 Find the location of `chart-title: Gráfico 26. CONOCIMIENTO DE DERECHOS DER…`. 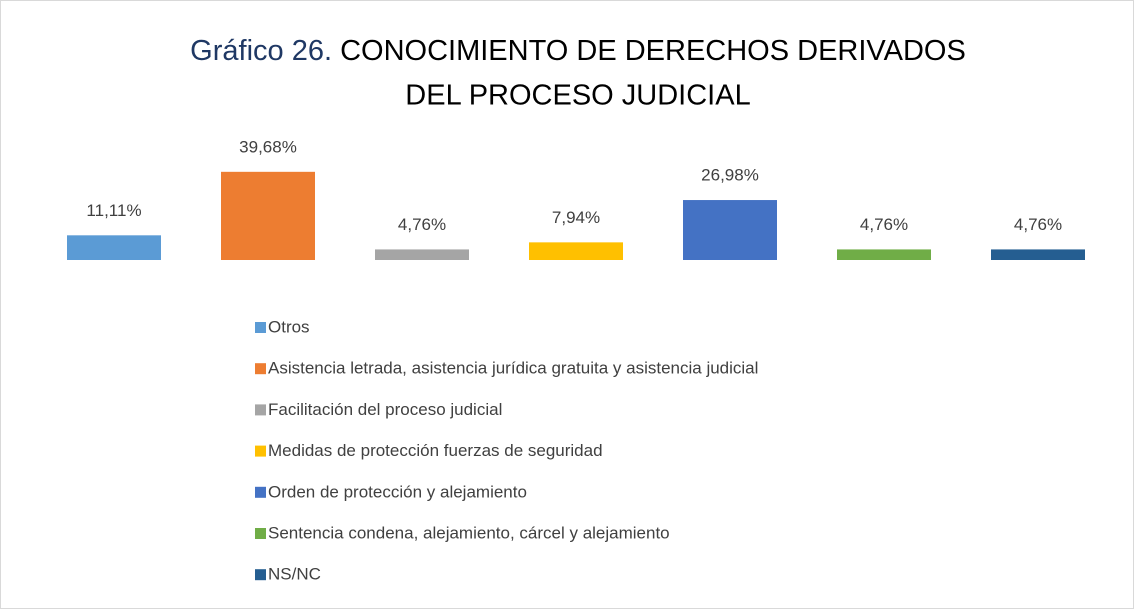

chart-title: Gráfico 26. CONOCIMIENTO DE DERECHOS DER… is located at coordinates (578, 51).